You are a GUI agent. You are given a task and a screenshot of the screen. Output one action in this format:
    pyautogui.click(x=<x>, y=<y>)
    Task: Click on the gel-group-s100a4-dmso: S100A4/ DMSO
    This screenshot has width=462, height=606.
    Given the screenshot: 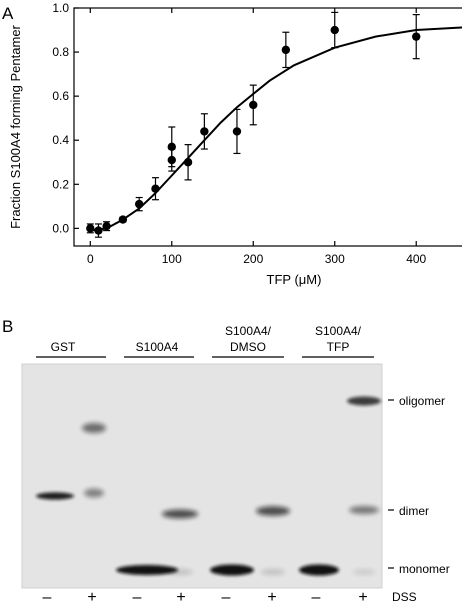 What is the action you would take?
    pyautogui.click(x=248, y=341)
    